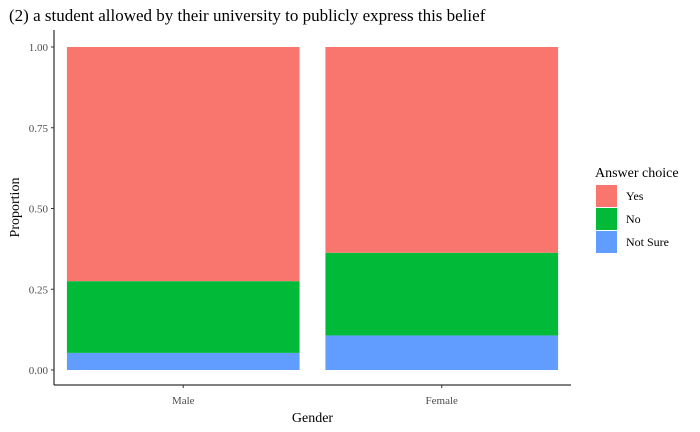  What do you see at coordinates (39, 129) in the screenshot?
I see `y-tick-label: 0.75` at bounding box center [39, 129].